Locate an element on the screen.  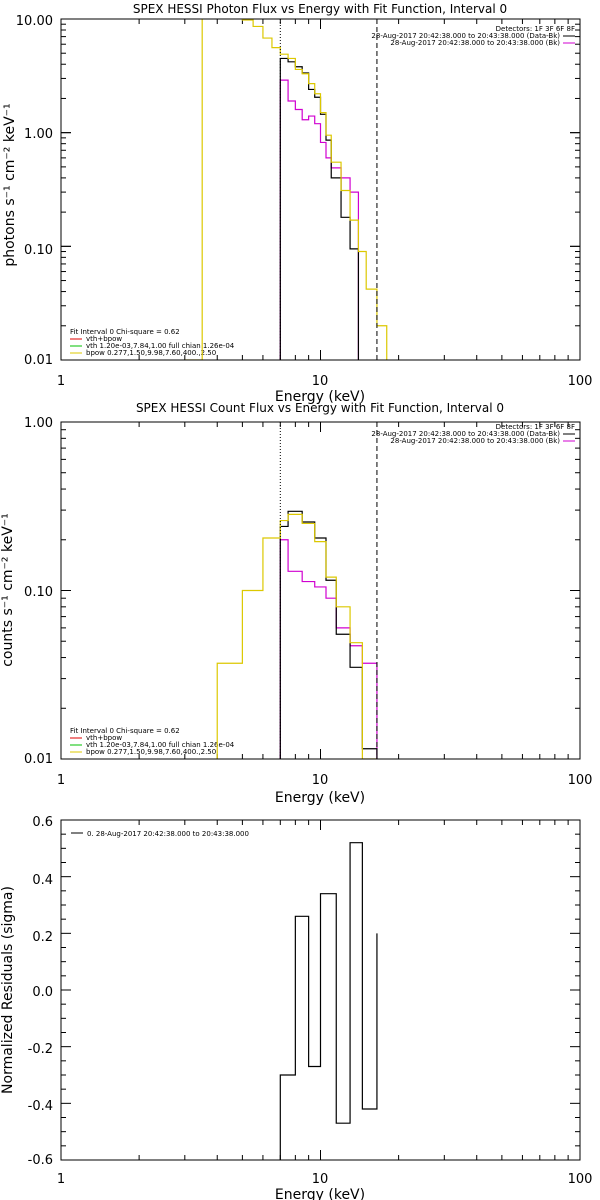
count-legend-bpow: bpow 0.277,1.50,9.98,7.60,400.,2.50 is located at coordinates (151, 752).